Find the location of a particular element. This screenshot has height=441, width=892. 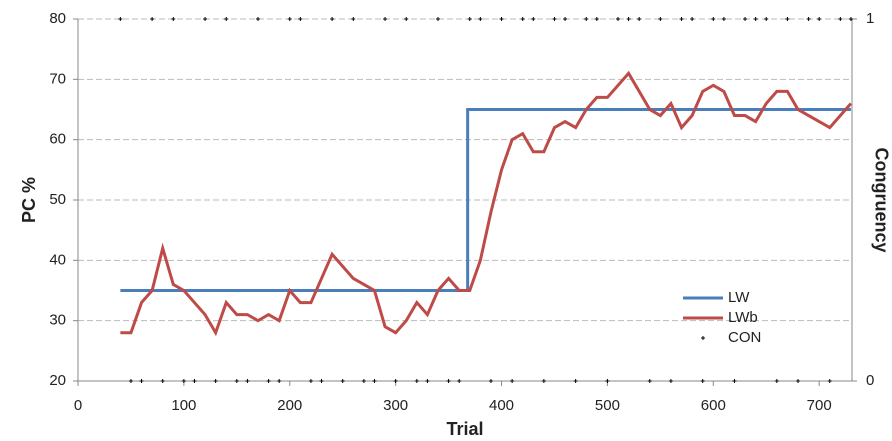

x-tick-label: 500 is located at coordinates (607, 405).